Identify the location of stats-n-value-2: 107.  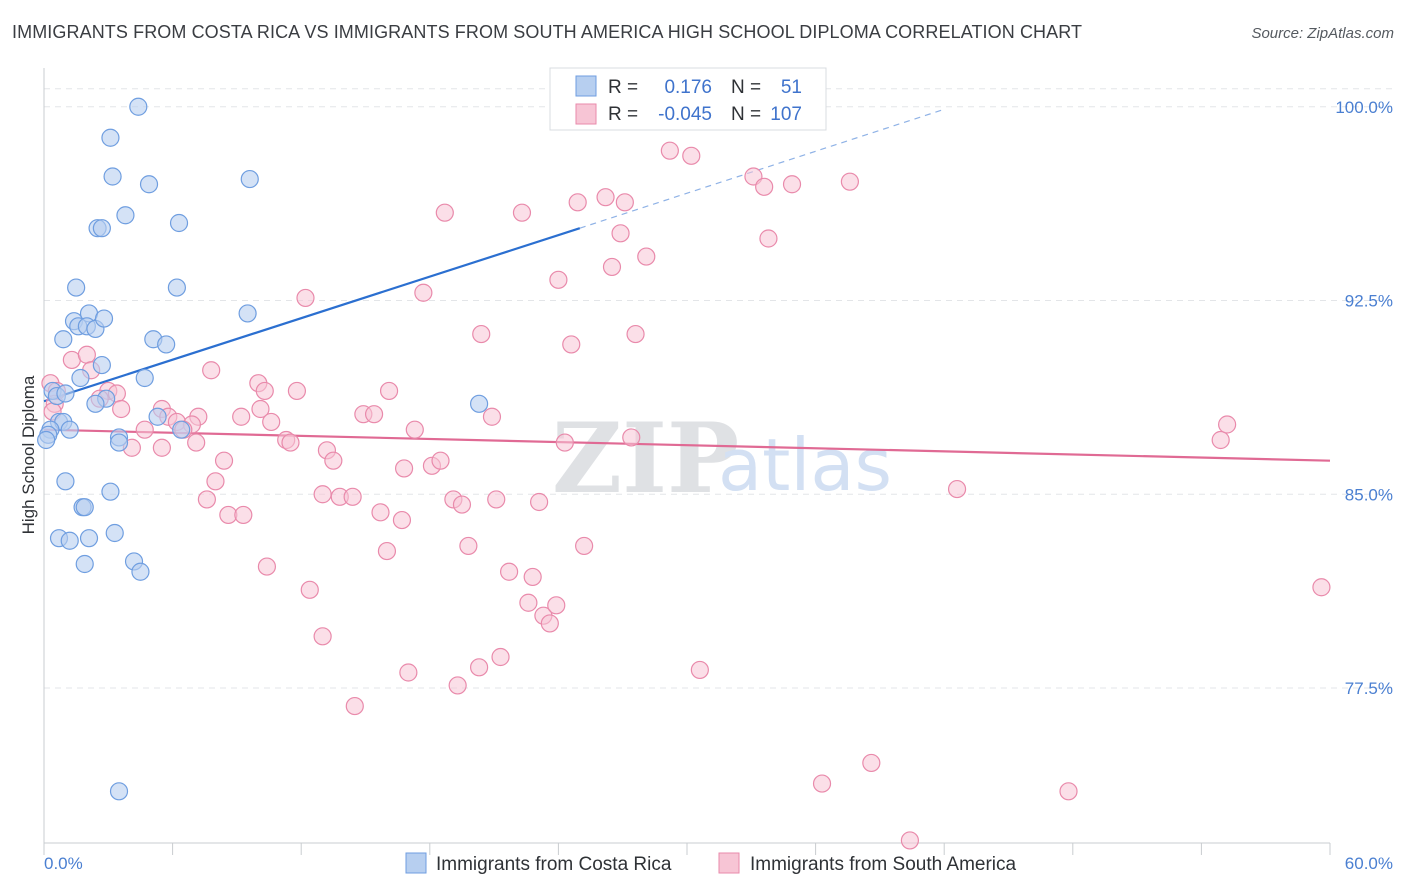
(786, 114).